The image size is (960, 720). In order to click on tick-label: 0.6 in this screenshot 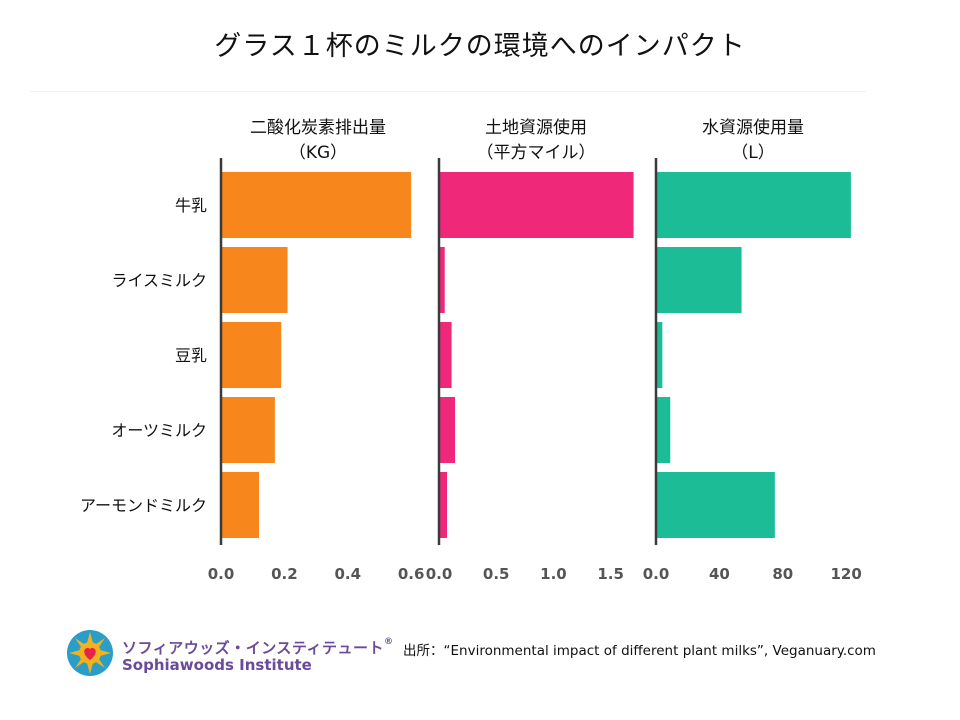, I will do `click(411, 574)`.